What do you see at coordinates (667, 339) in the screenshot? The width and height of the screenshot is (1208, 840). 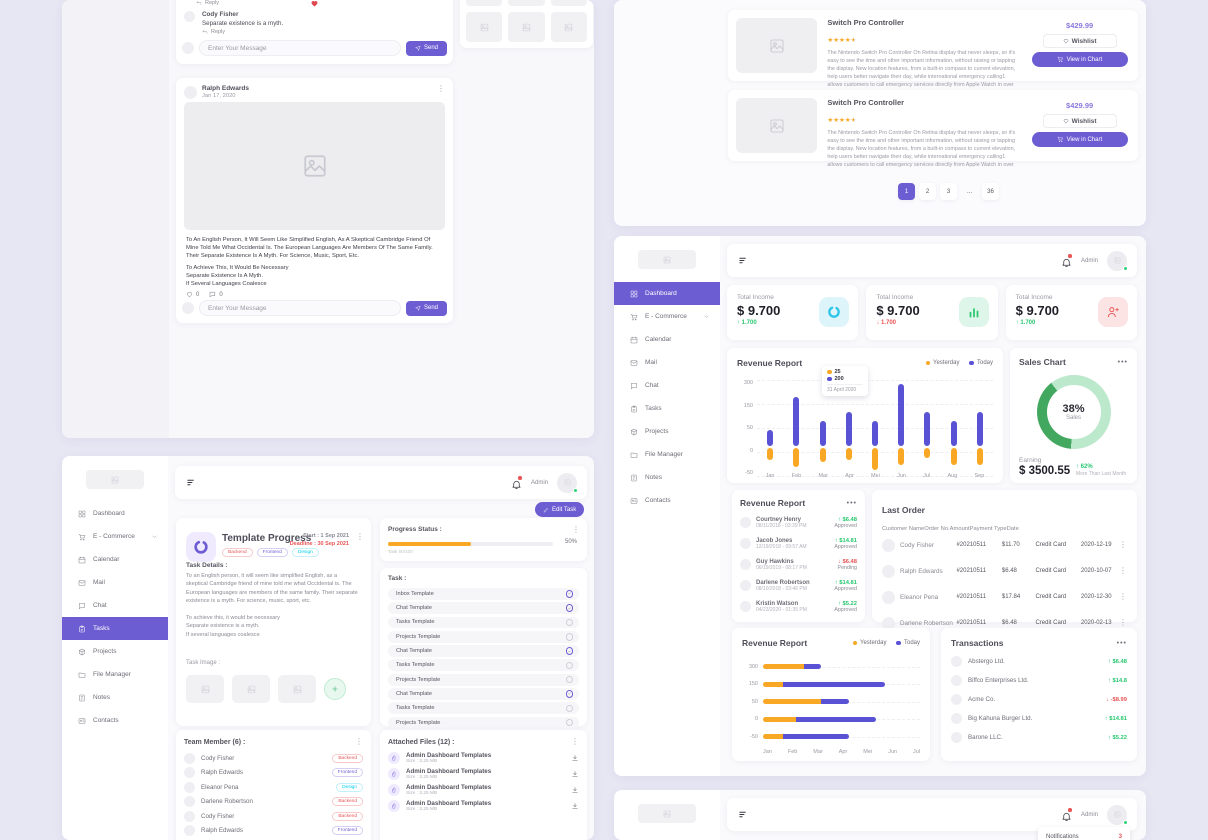 I see `sidebar-item: Calendar` at bounding box center [667, 339].